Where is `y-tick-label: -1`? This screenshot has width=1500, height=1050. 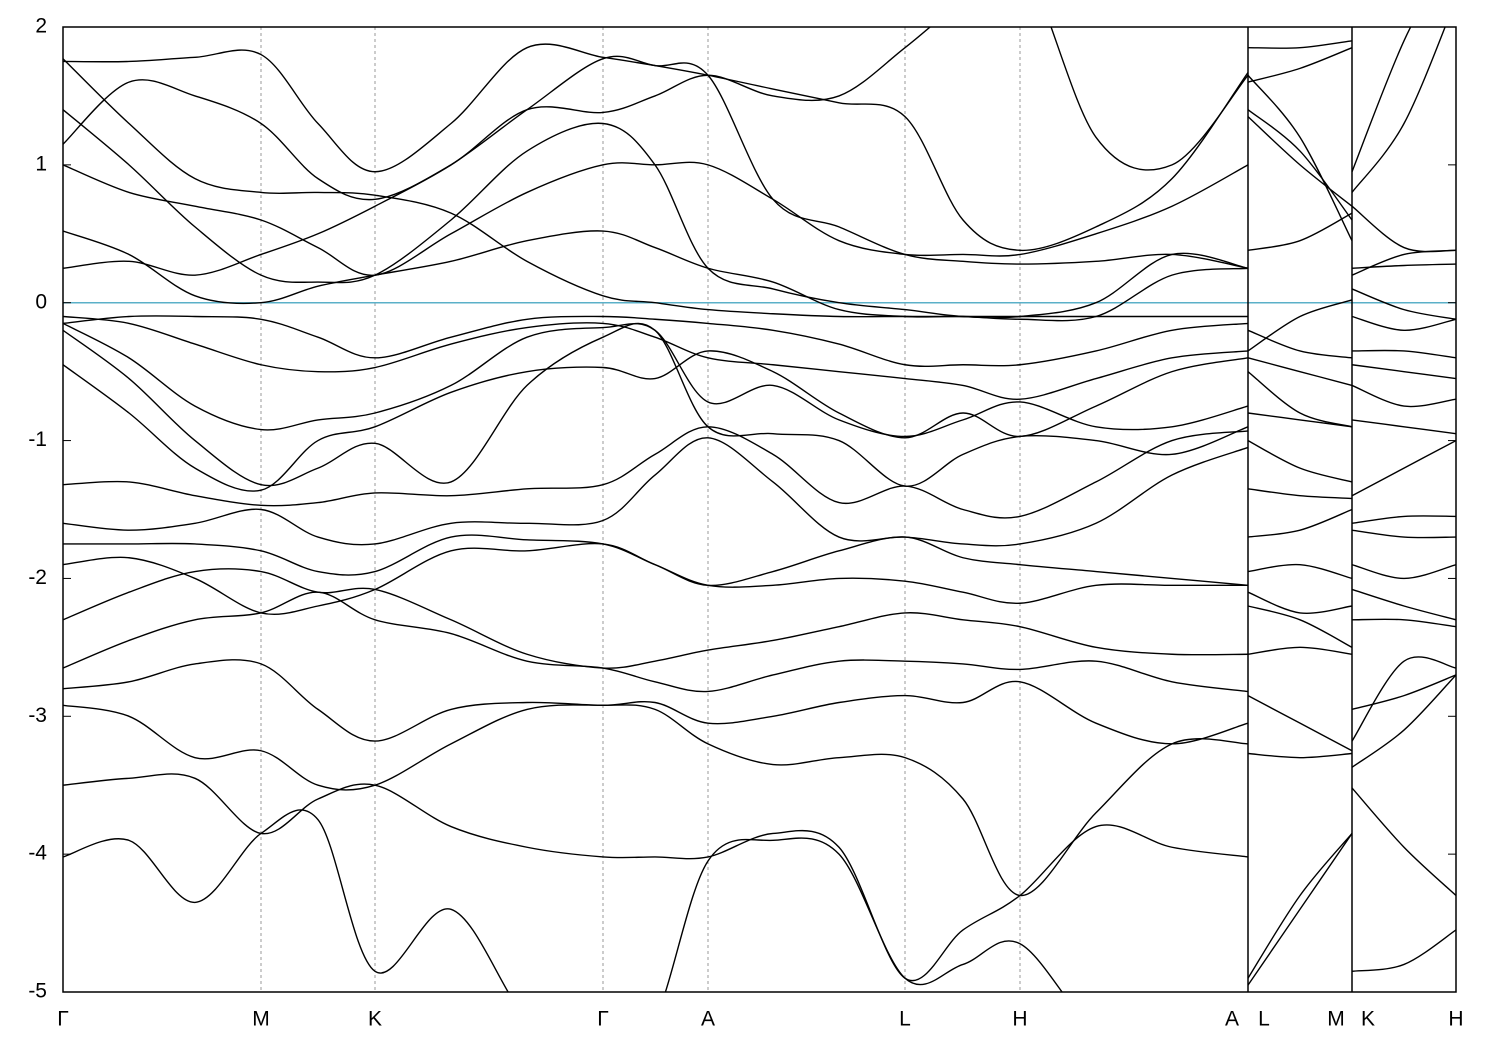
y-tick-label: -1 is located at coordinates (37, 439).